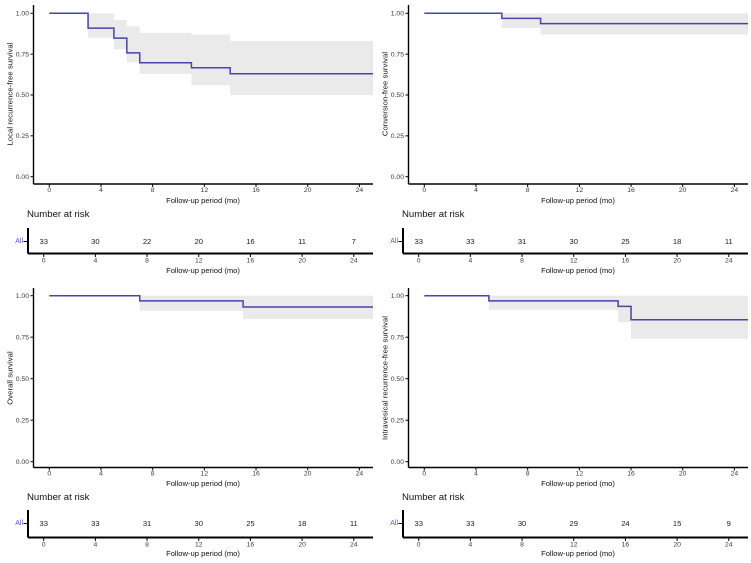  What do you see at coordinates (385, 378) in the screenshot?
I see `y-axis-title: Intravesical recurrence-free survival` at bounding box center [385, 378].